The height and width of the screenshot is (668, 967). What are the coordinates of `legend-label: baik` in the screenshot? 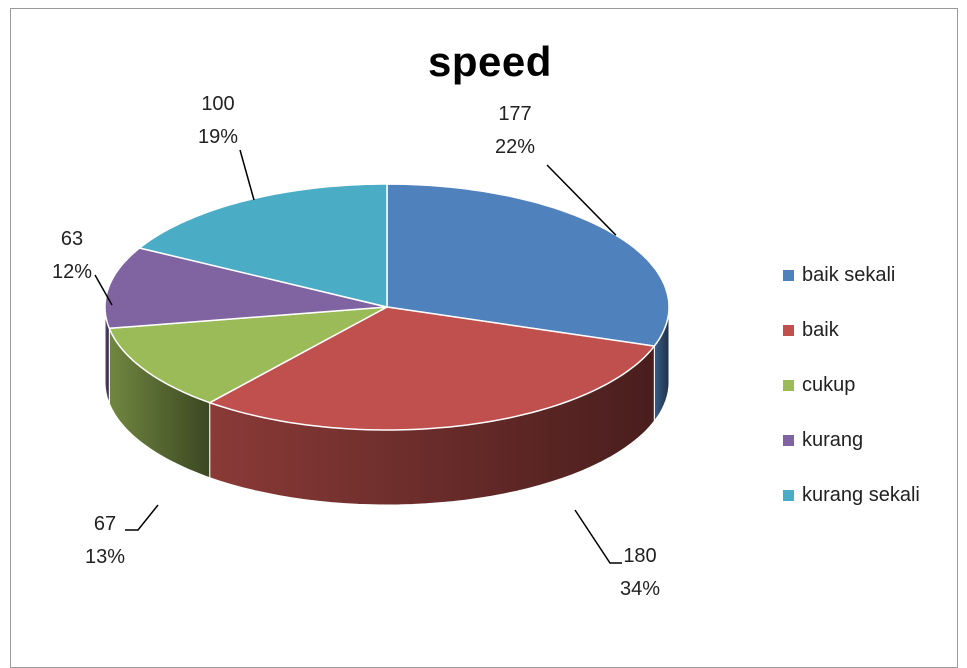 It's located at (820, 330).